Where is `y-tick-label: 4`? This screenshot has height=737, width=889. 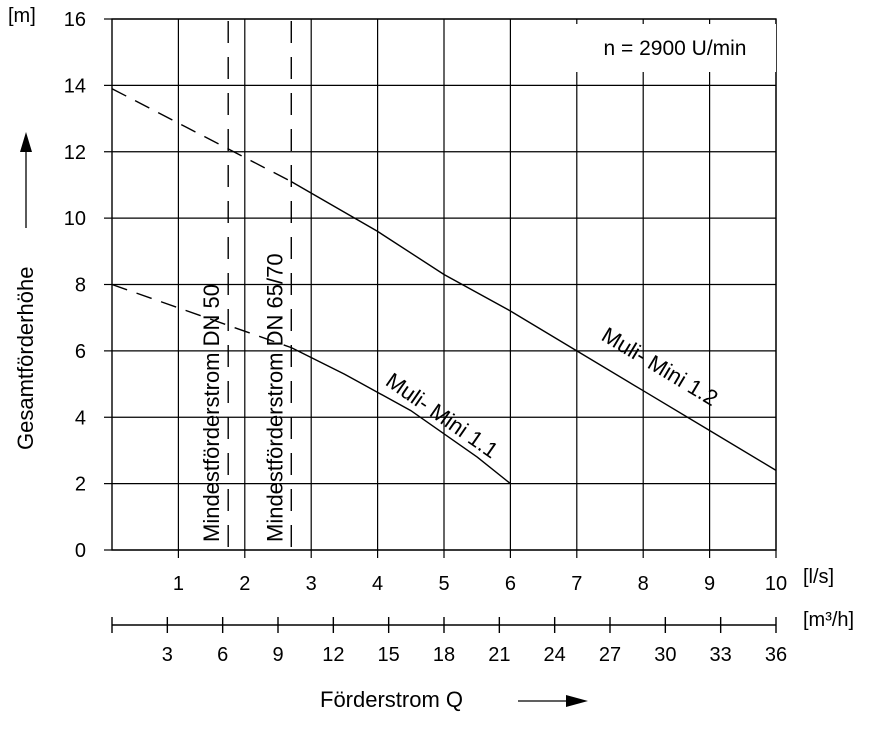
y-tick-label: 4 is located at coordinates (80, 418).